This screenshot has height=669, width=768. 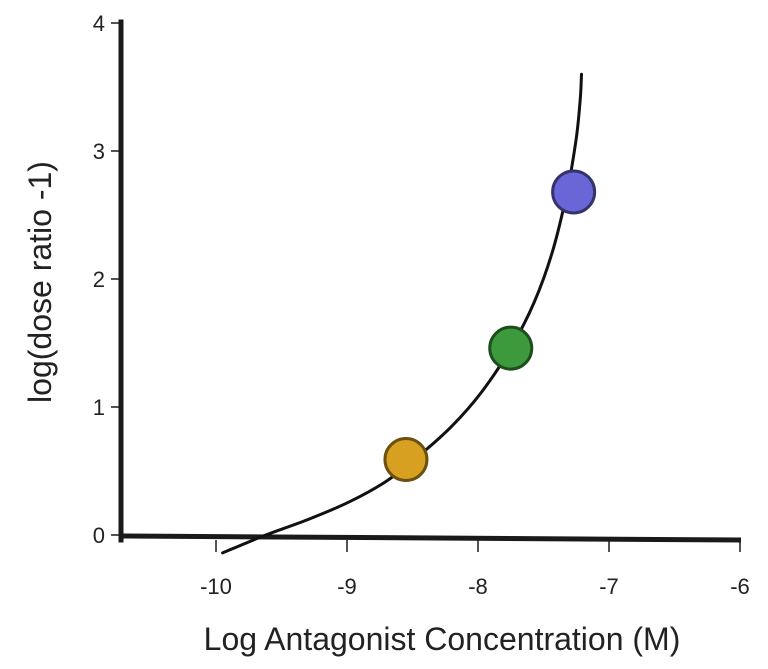 What do you see at coordinates (609, 586) in the screenshot?
I see `x-tick-label: -7` at bounding box center [609, 586].